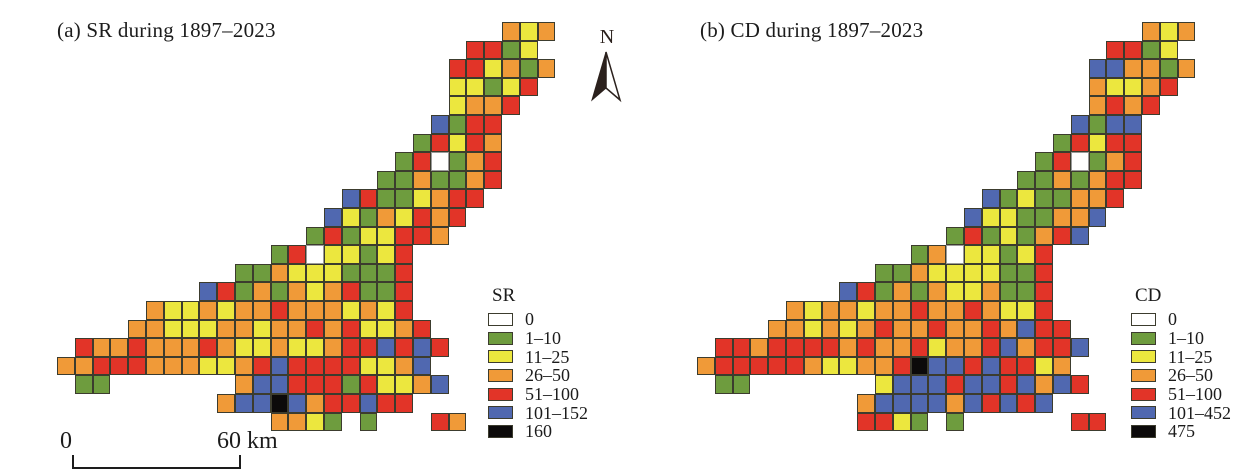  Describe the element at coordinates (66, 441) in the screenshot. I see `scale-zero-label: 0` at that location.